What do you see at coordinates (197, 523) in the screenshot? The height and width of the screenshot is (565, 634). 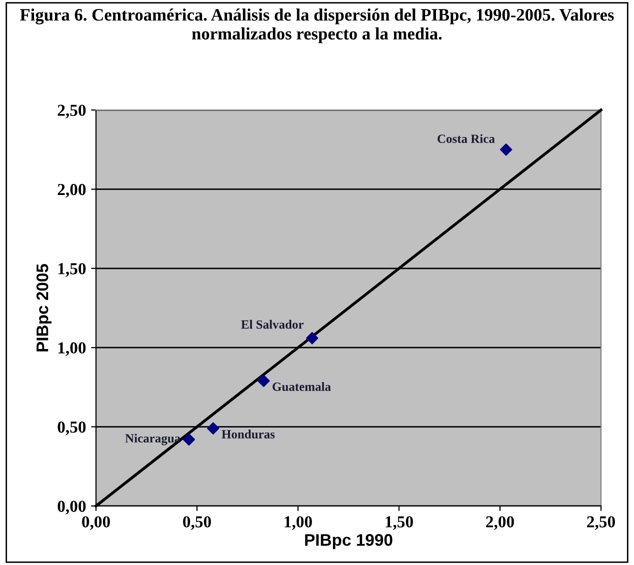 I see `x-tick-label: 0,50` at bounding box center [197, 523].